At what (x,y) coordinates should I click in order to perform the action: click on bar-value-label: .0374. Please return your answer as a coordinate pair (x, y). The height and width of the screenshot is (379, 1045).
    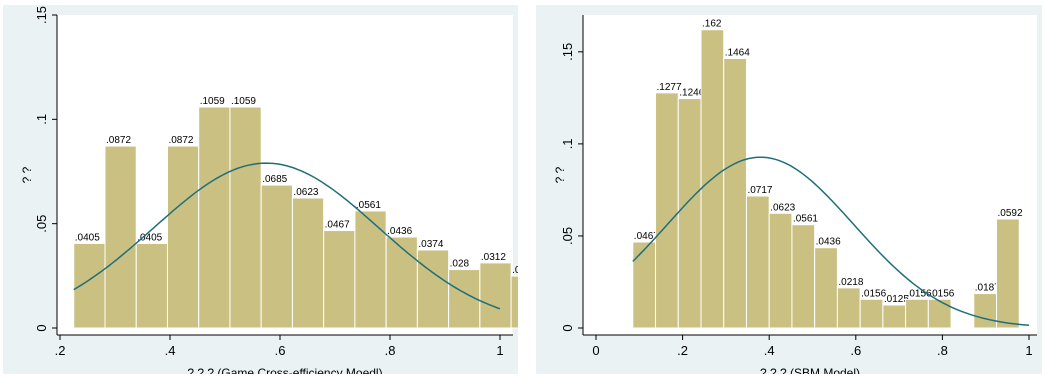
    Looking at the image, I should click on (430, 244).